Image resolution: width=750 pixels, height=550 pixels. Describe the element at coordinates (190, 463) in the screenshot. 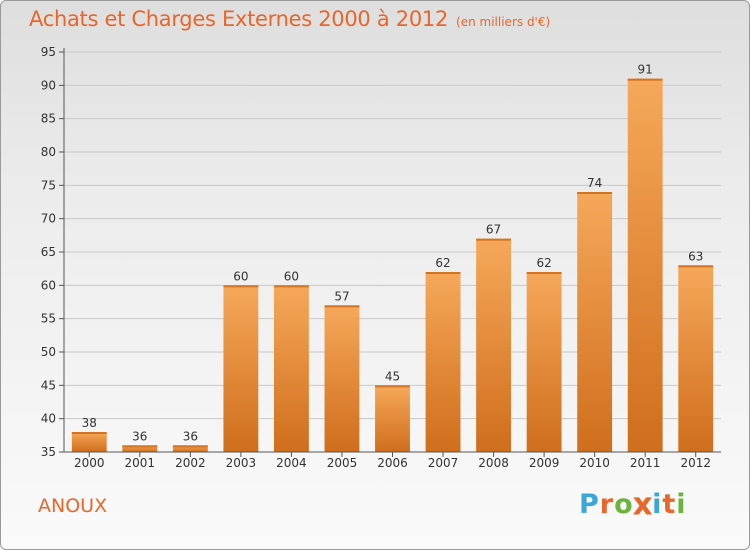

I see `x-tick-label: 2002` at that location.